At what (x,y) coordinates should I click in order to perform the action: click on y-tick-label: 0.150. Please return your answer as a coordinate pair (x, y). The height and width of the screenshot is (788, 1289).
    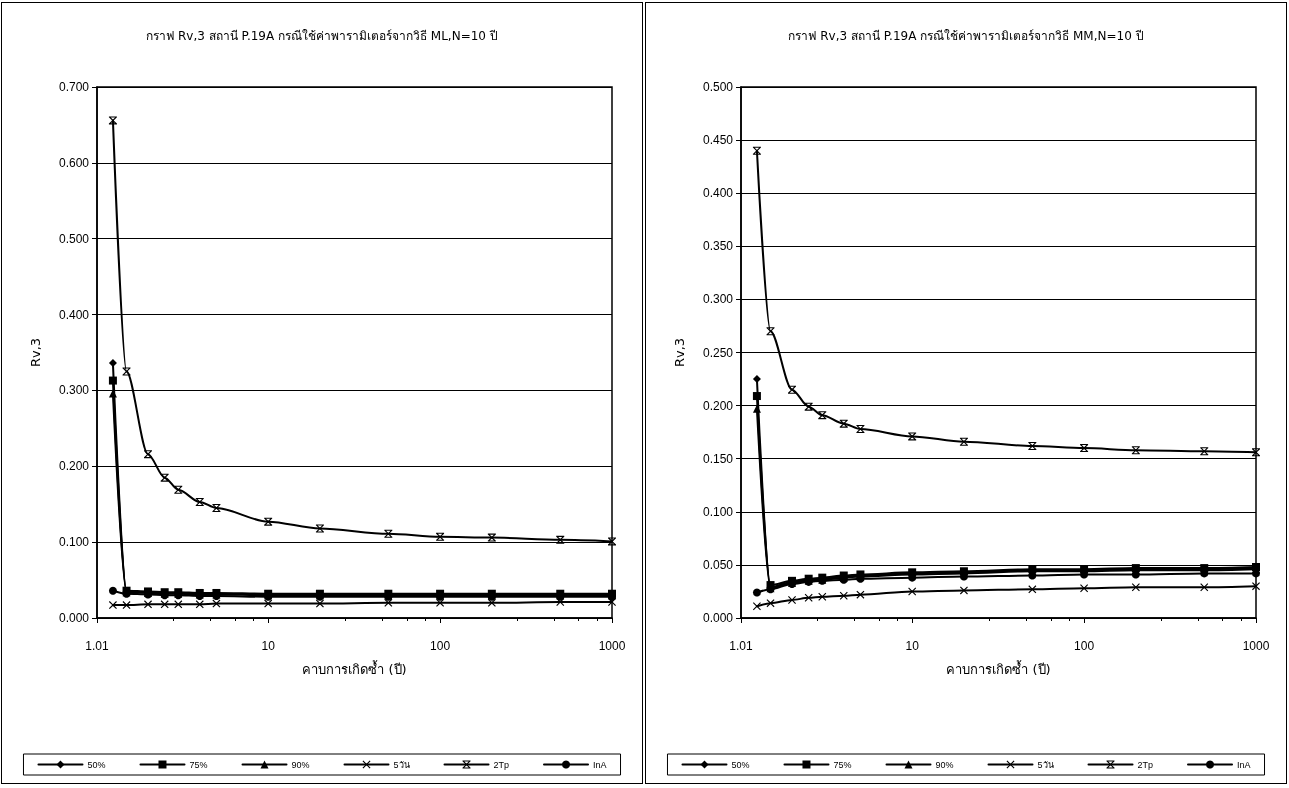
    Looking at the image, I should click on (718, 458).